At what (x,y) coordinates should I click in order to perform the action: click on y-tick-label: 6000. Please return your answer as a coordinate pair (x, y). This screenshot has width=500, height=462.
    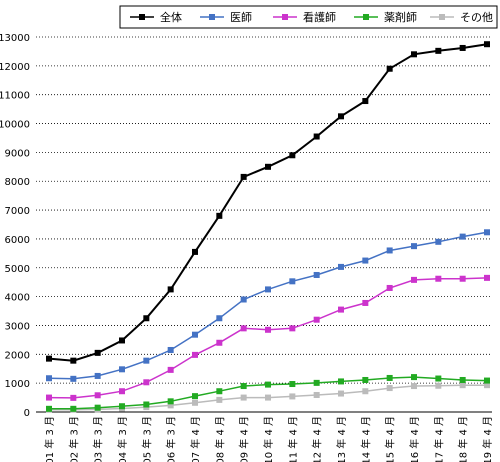
    Looking at the image, I should click on (17, 240).